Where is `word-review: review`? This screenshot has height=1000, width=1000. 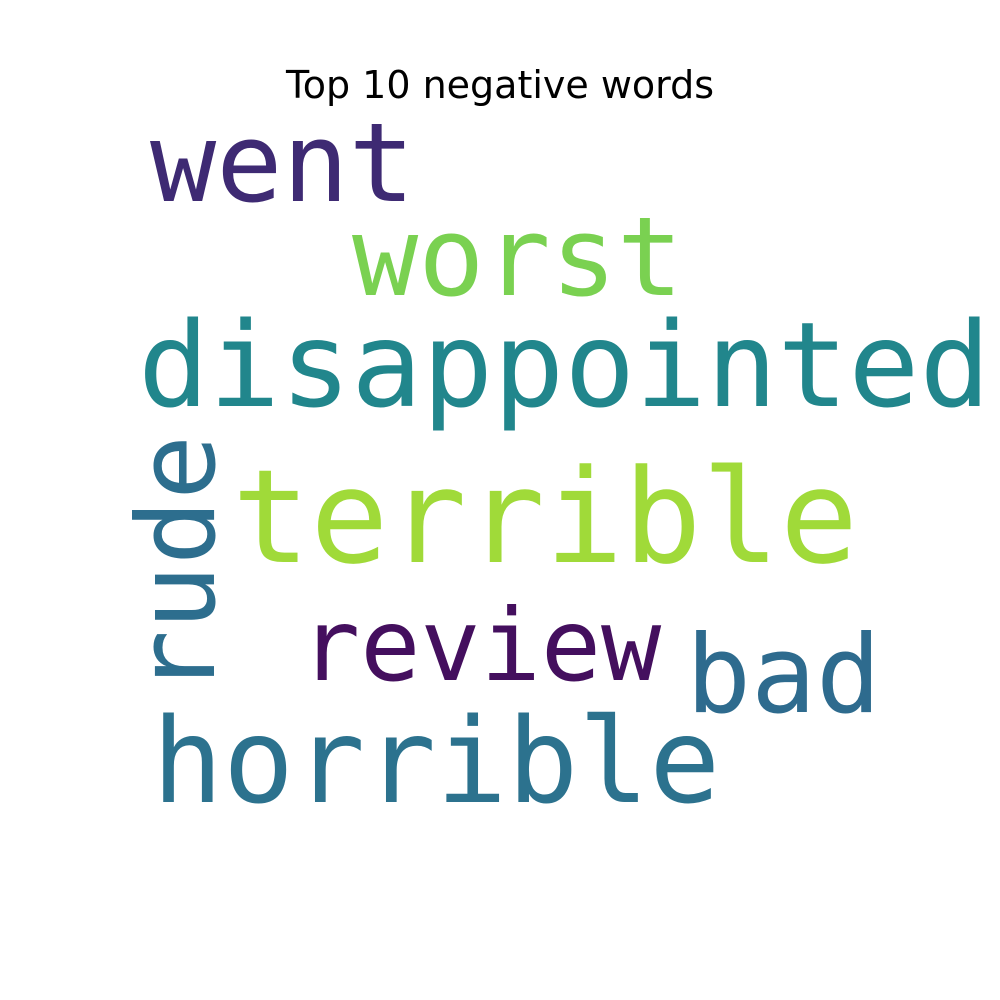
word-review: review is located at coordinates (481, 645).